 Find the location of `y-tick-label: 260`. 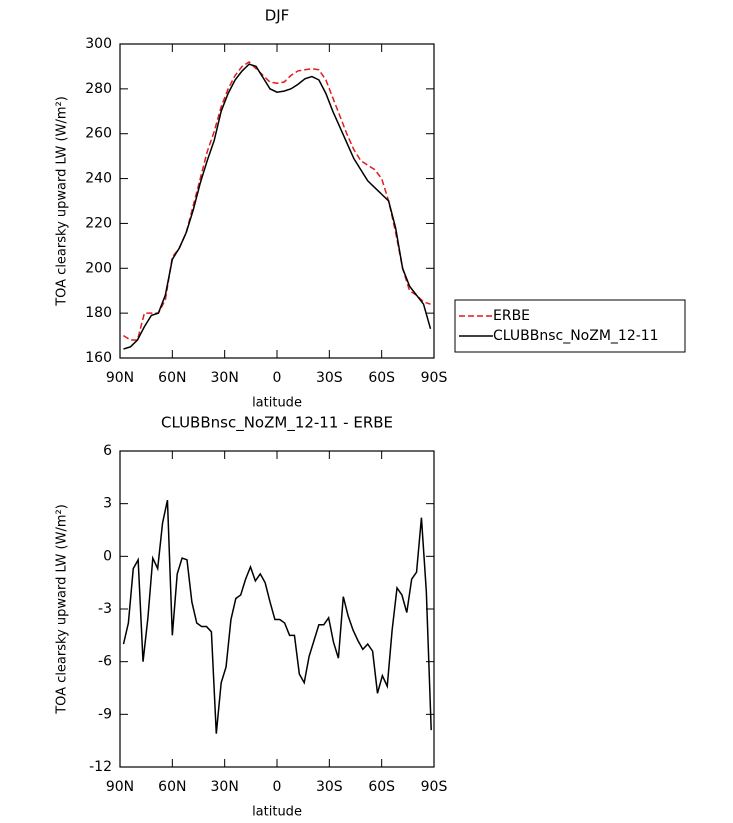

y-tick-label: 260 is located at coordinates (98, 134).